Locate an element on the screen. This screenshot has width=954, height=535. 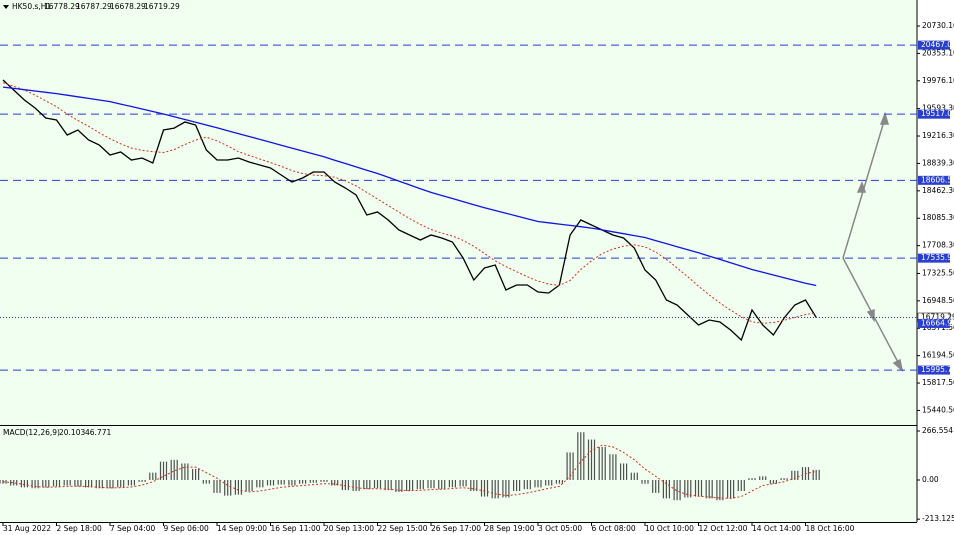
level-label: 15995.70 is located at coordinates (937, 369).